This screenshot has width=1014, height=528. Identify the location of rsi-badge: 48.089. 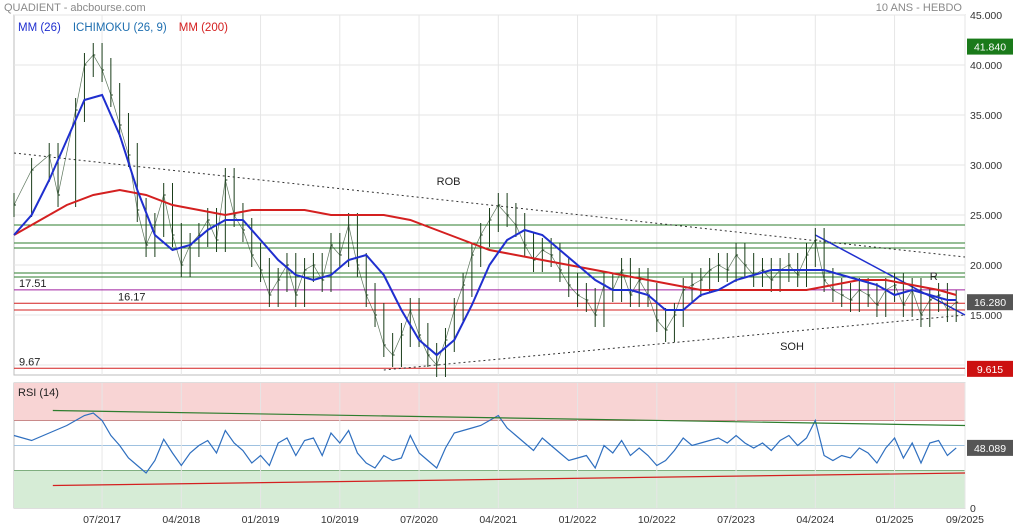
(990, 449).